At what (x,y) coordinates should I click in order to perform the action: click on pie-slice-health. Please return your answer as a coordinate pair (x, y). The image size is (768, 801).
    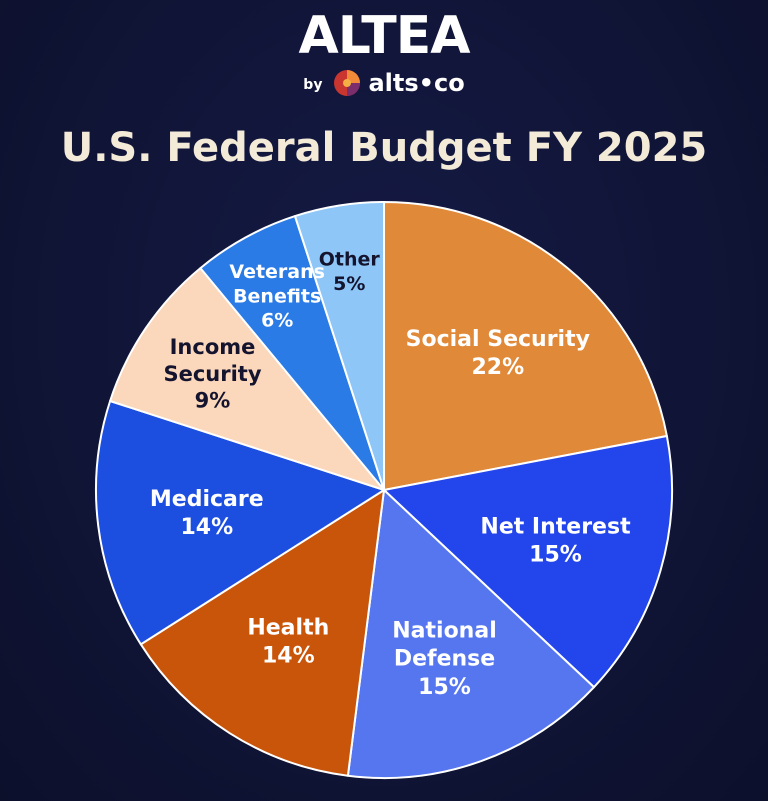
    Looking at the image, I should click on (262, 633).